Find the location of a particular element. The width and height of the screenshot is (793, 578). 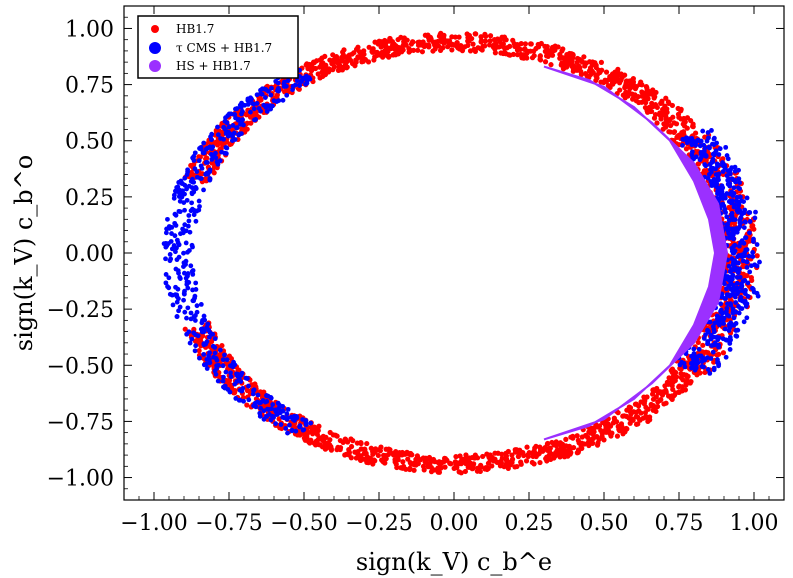

x-tick-label: −0.75 is located at coordinates (228, 523).